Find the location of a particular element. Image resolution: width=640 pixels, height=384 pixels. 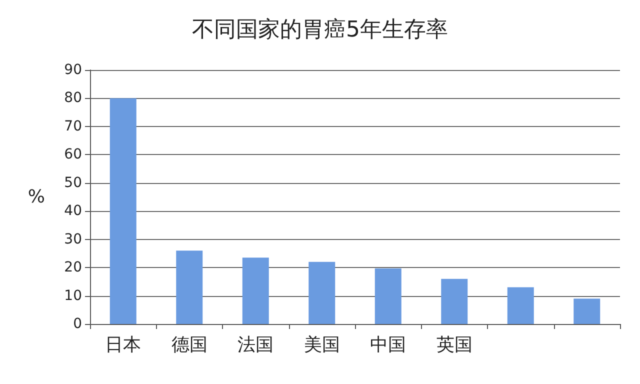

y-tick-label: 30 is located at coordinates (73, 239).